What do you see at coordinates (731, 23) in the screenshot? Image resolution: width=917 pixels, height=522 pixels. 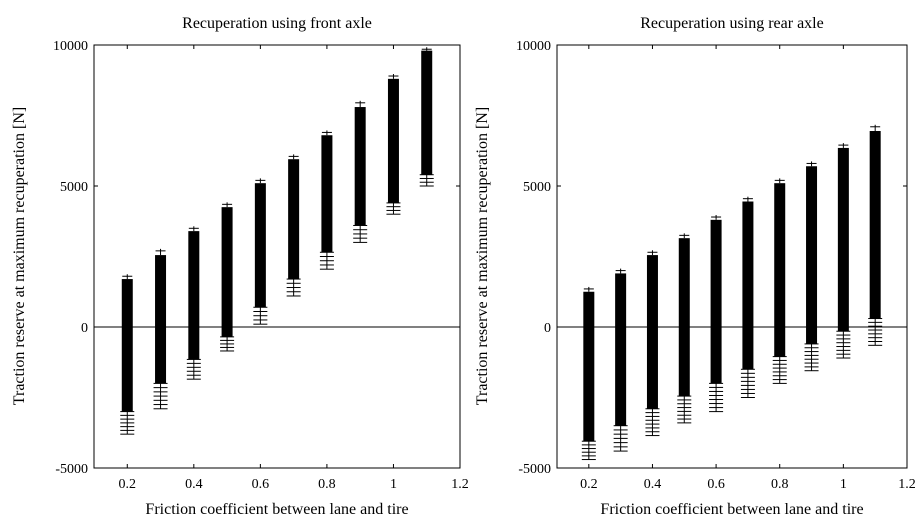 I see `chart-title: Recuperation using rear axle` at bounding box center [731, 23].